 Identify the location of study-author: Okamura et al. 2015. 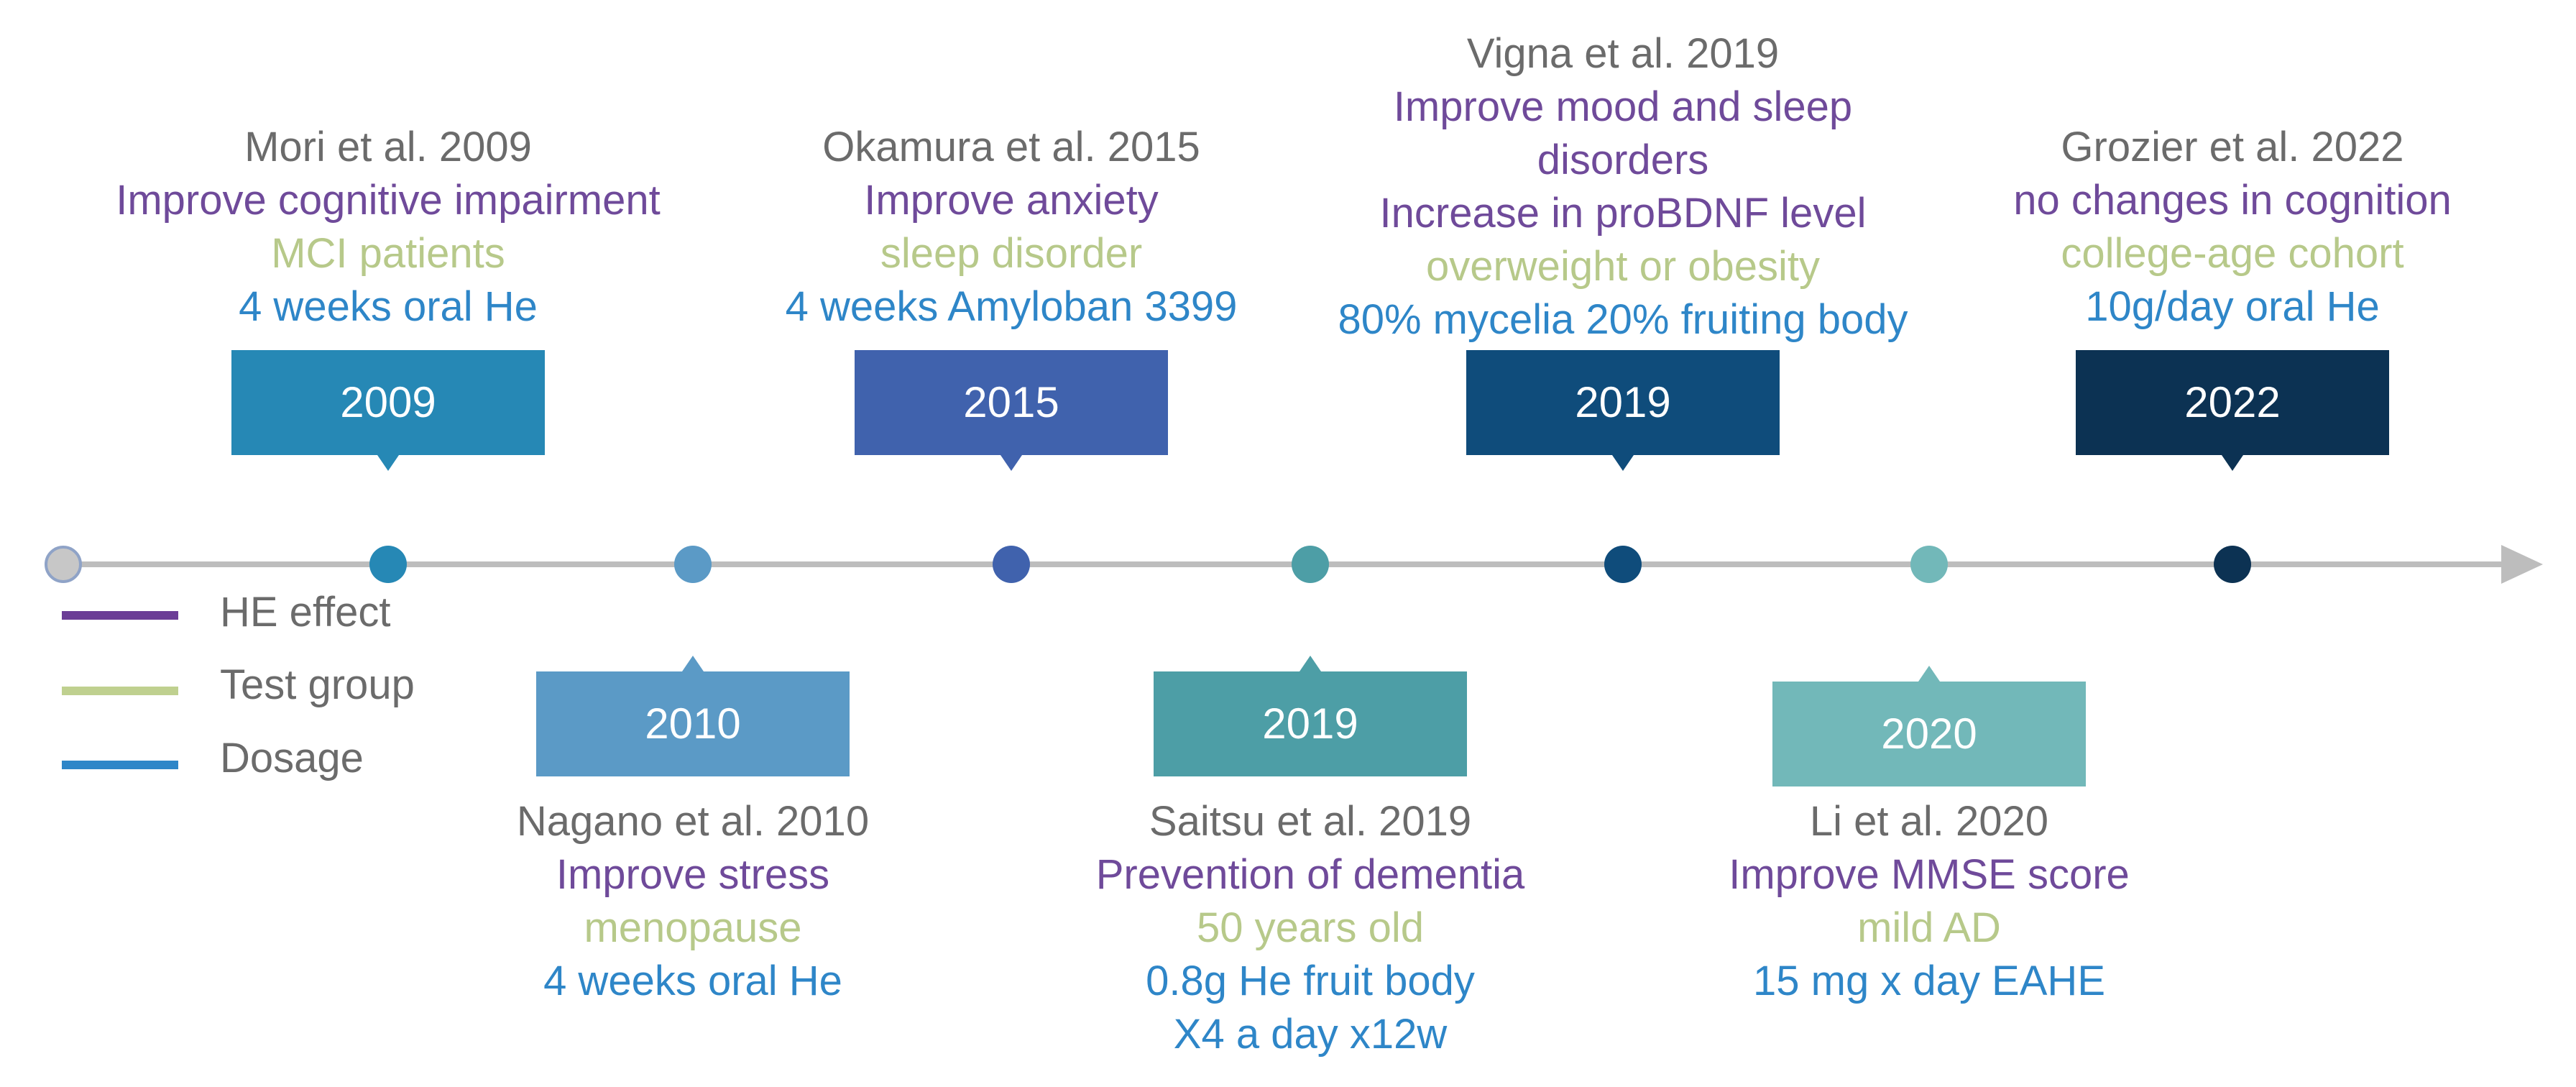
(1011, 147).